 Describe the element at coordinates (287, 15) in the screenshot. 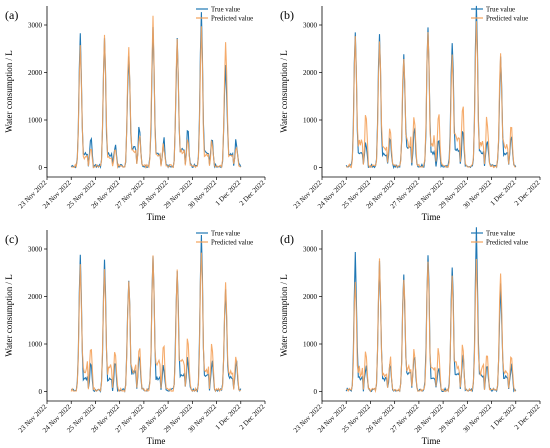

I see `panel-label: (b)` at that location.